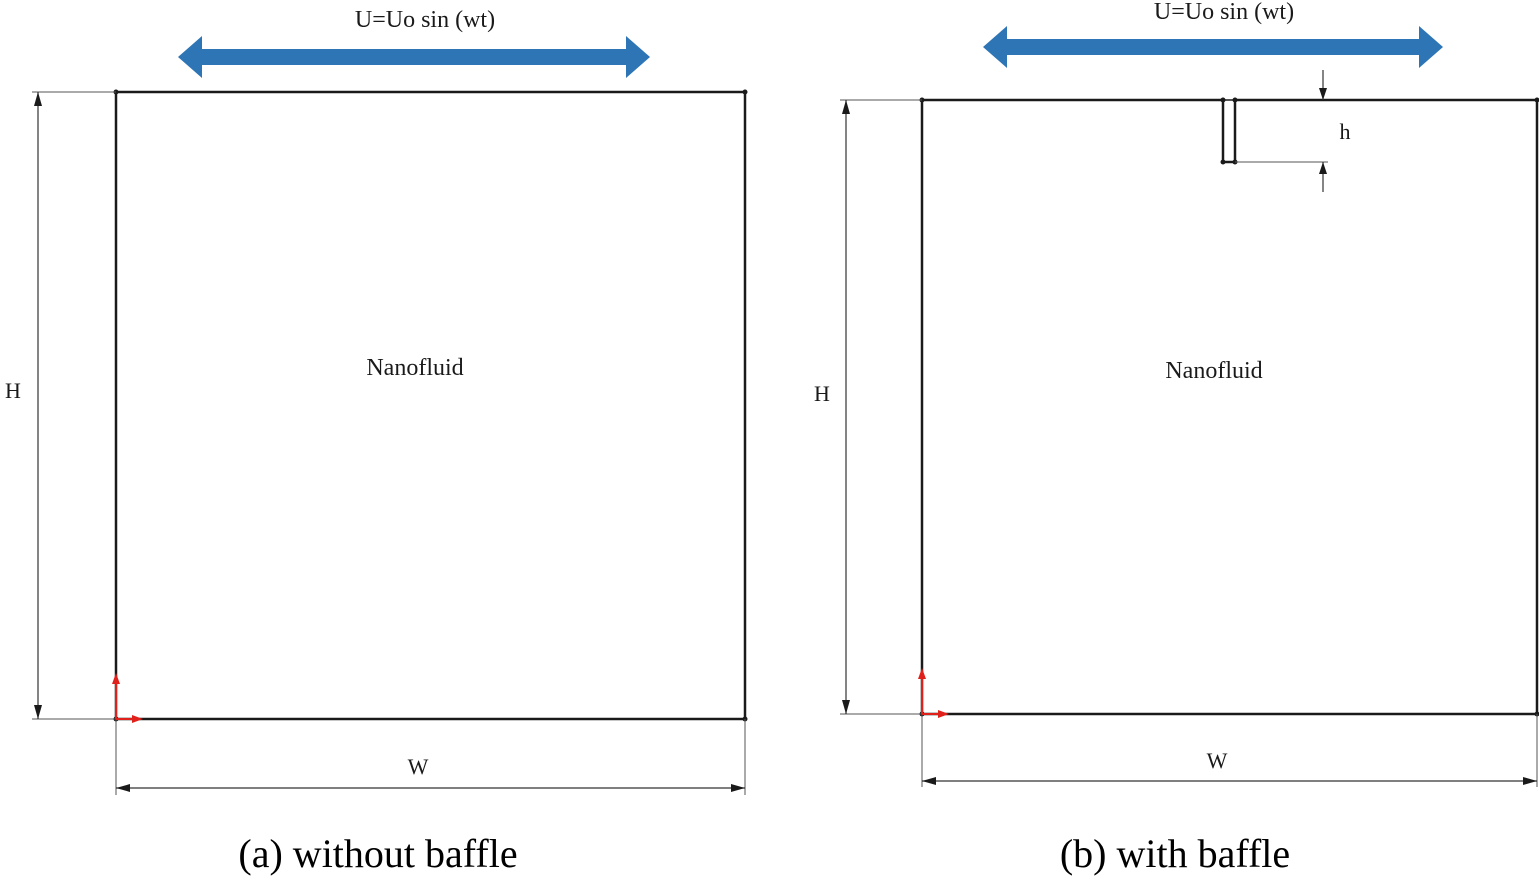 The height and width of the screenshot is (881, 1539). Describe the element at coordinates (1175, 853) in the screenshot. I see `caption-b: (b) with baffle` at that location.